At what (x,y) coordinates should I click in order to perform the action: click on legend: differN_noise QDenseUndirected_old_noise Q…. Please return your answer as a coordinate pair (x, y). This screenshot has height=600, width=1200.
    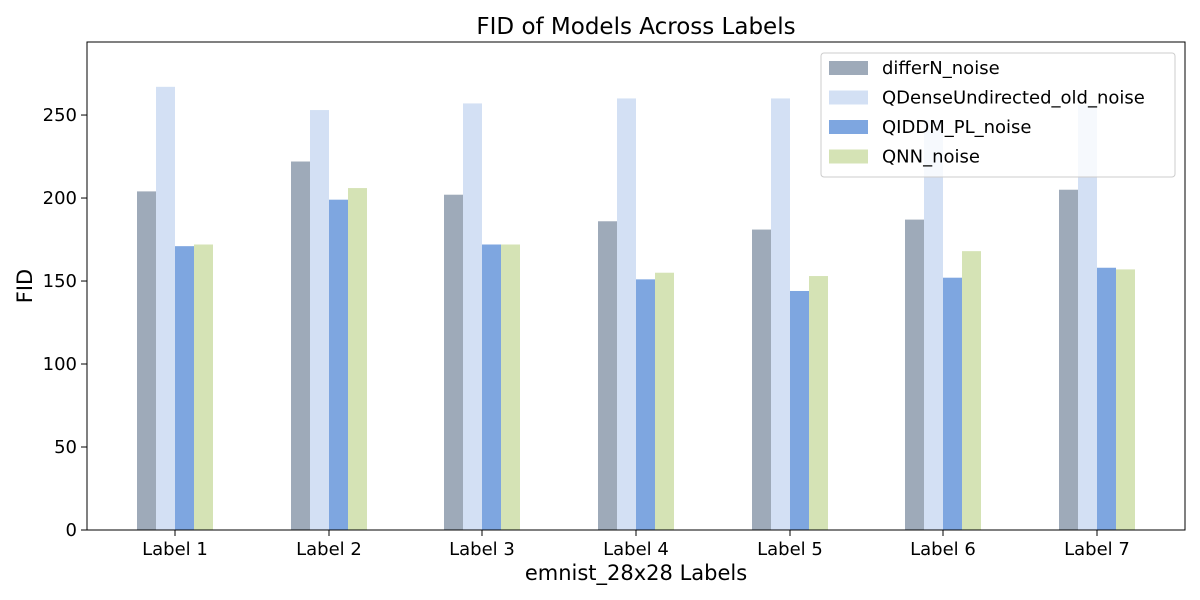
    Looking at the image, I should click on (998, 115).